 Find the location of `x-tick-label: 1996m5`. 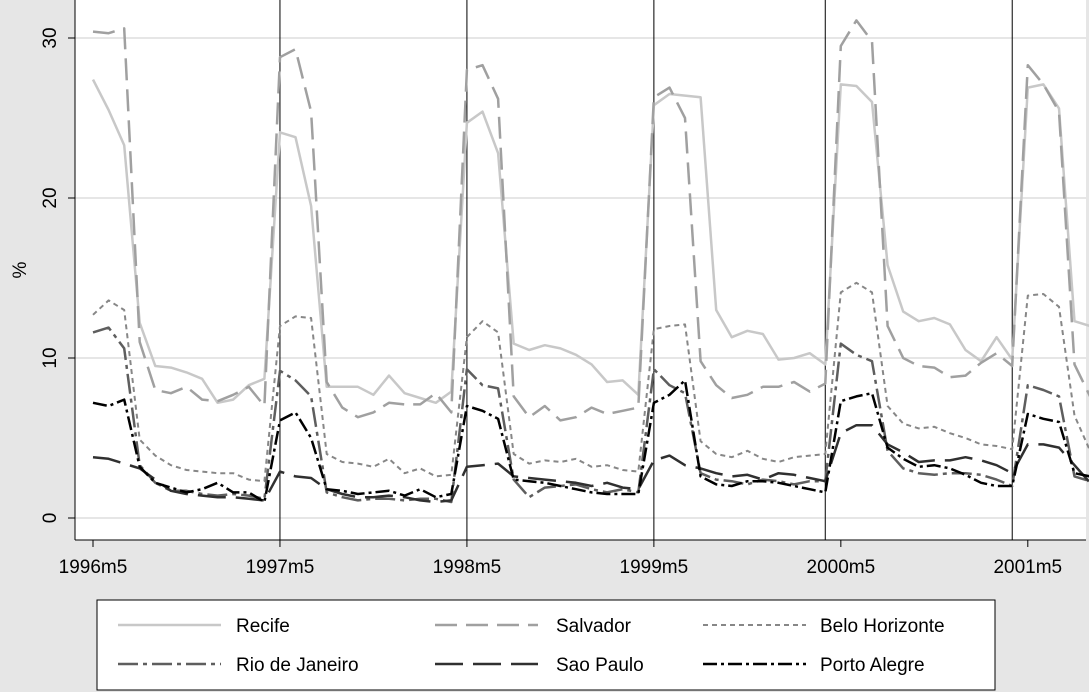

x-tick-label: 1996m5 is located at coordinates (93, 567).